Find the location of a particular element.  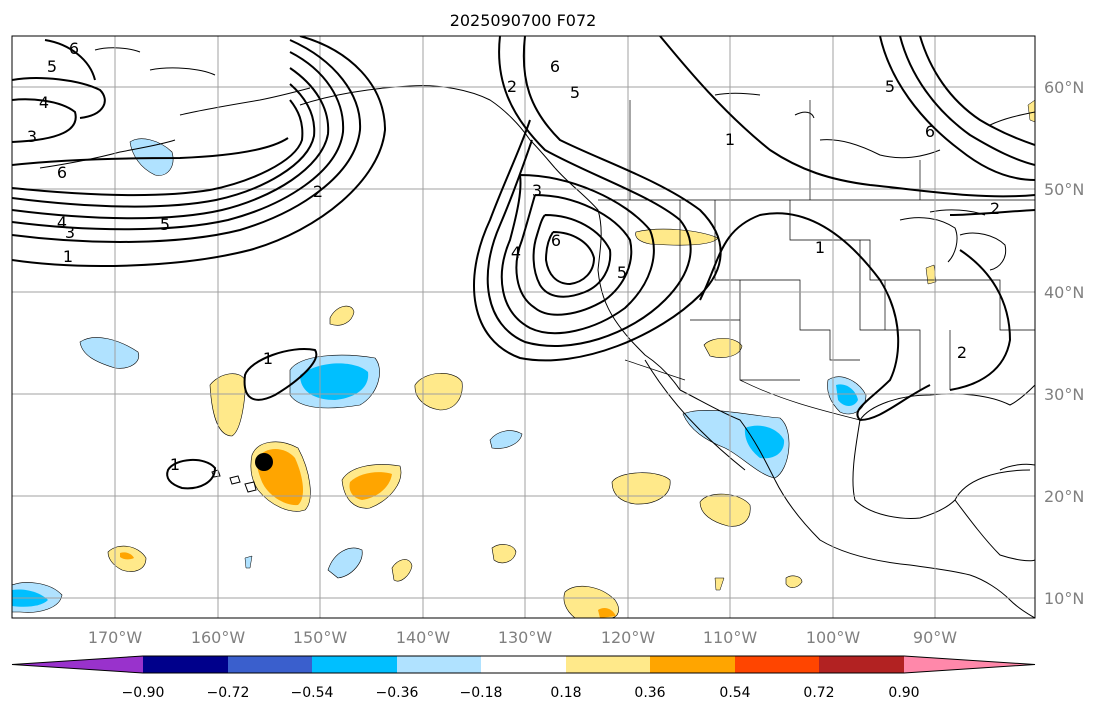

svg-text: 50°N is located at coordinates (1064, 189).